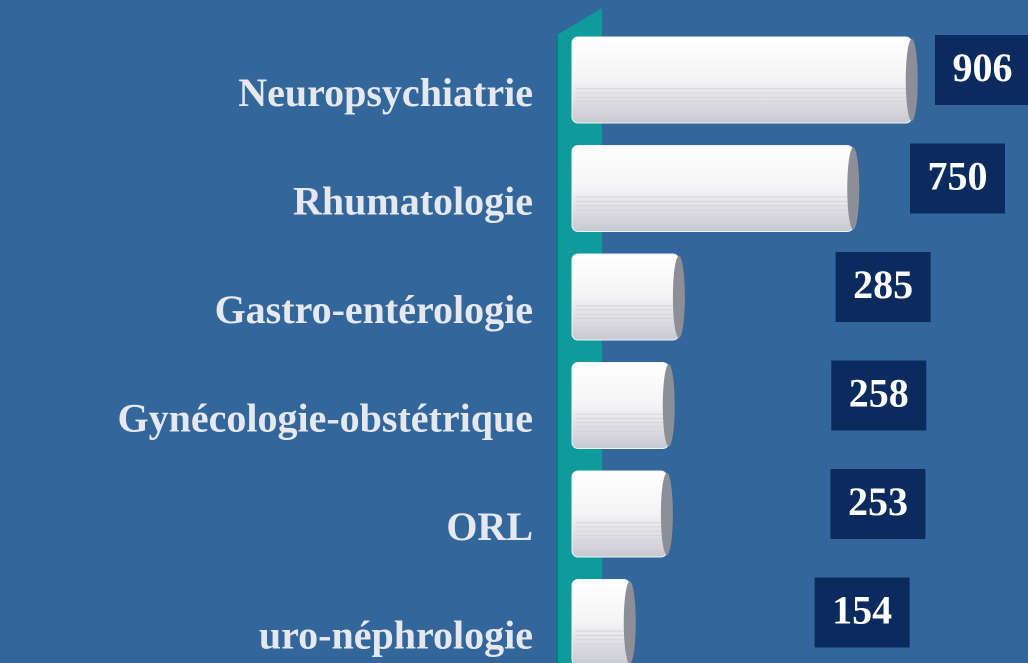  Describe the element at coordinates (396, 635) in the screenshot. I see `category-label: uro-néphrologie` at that location.